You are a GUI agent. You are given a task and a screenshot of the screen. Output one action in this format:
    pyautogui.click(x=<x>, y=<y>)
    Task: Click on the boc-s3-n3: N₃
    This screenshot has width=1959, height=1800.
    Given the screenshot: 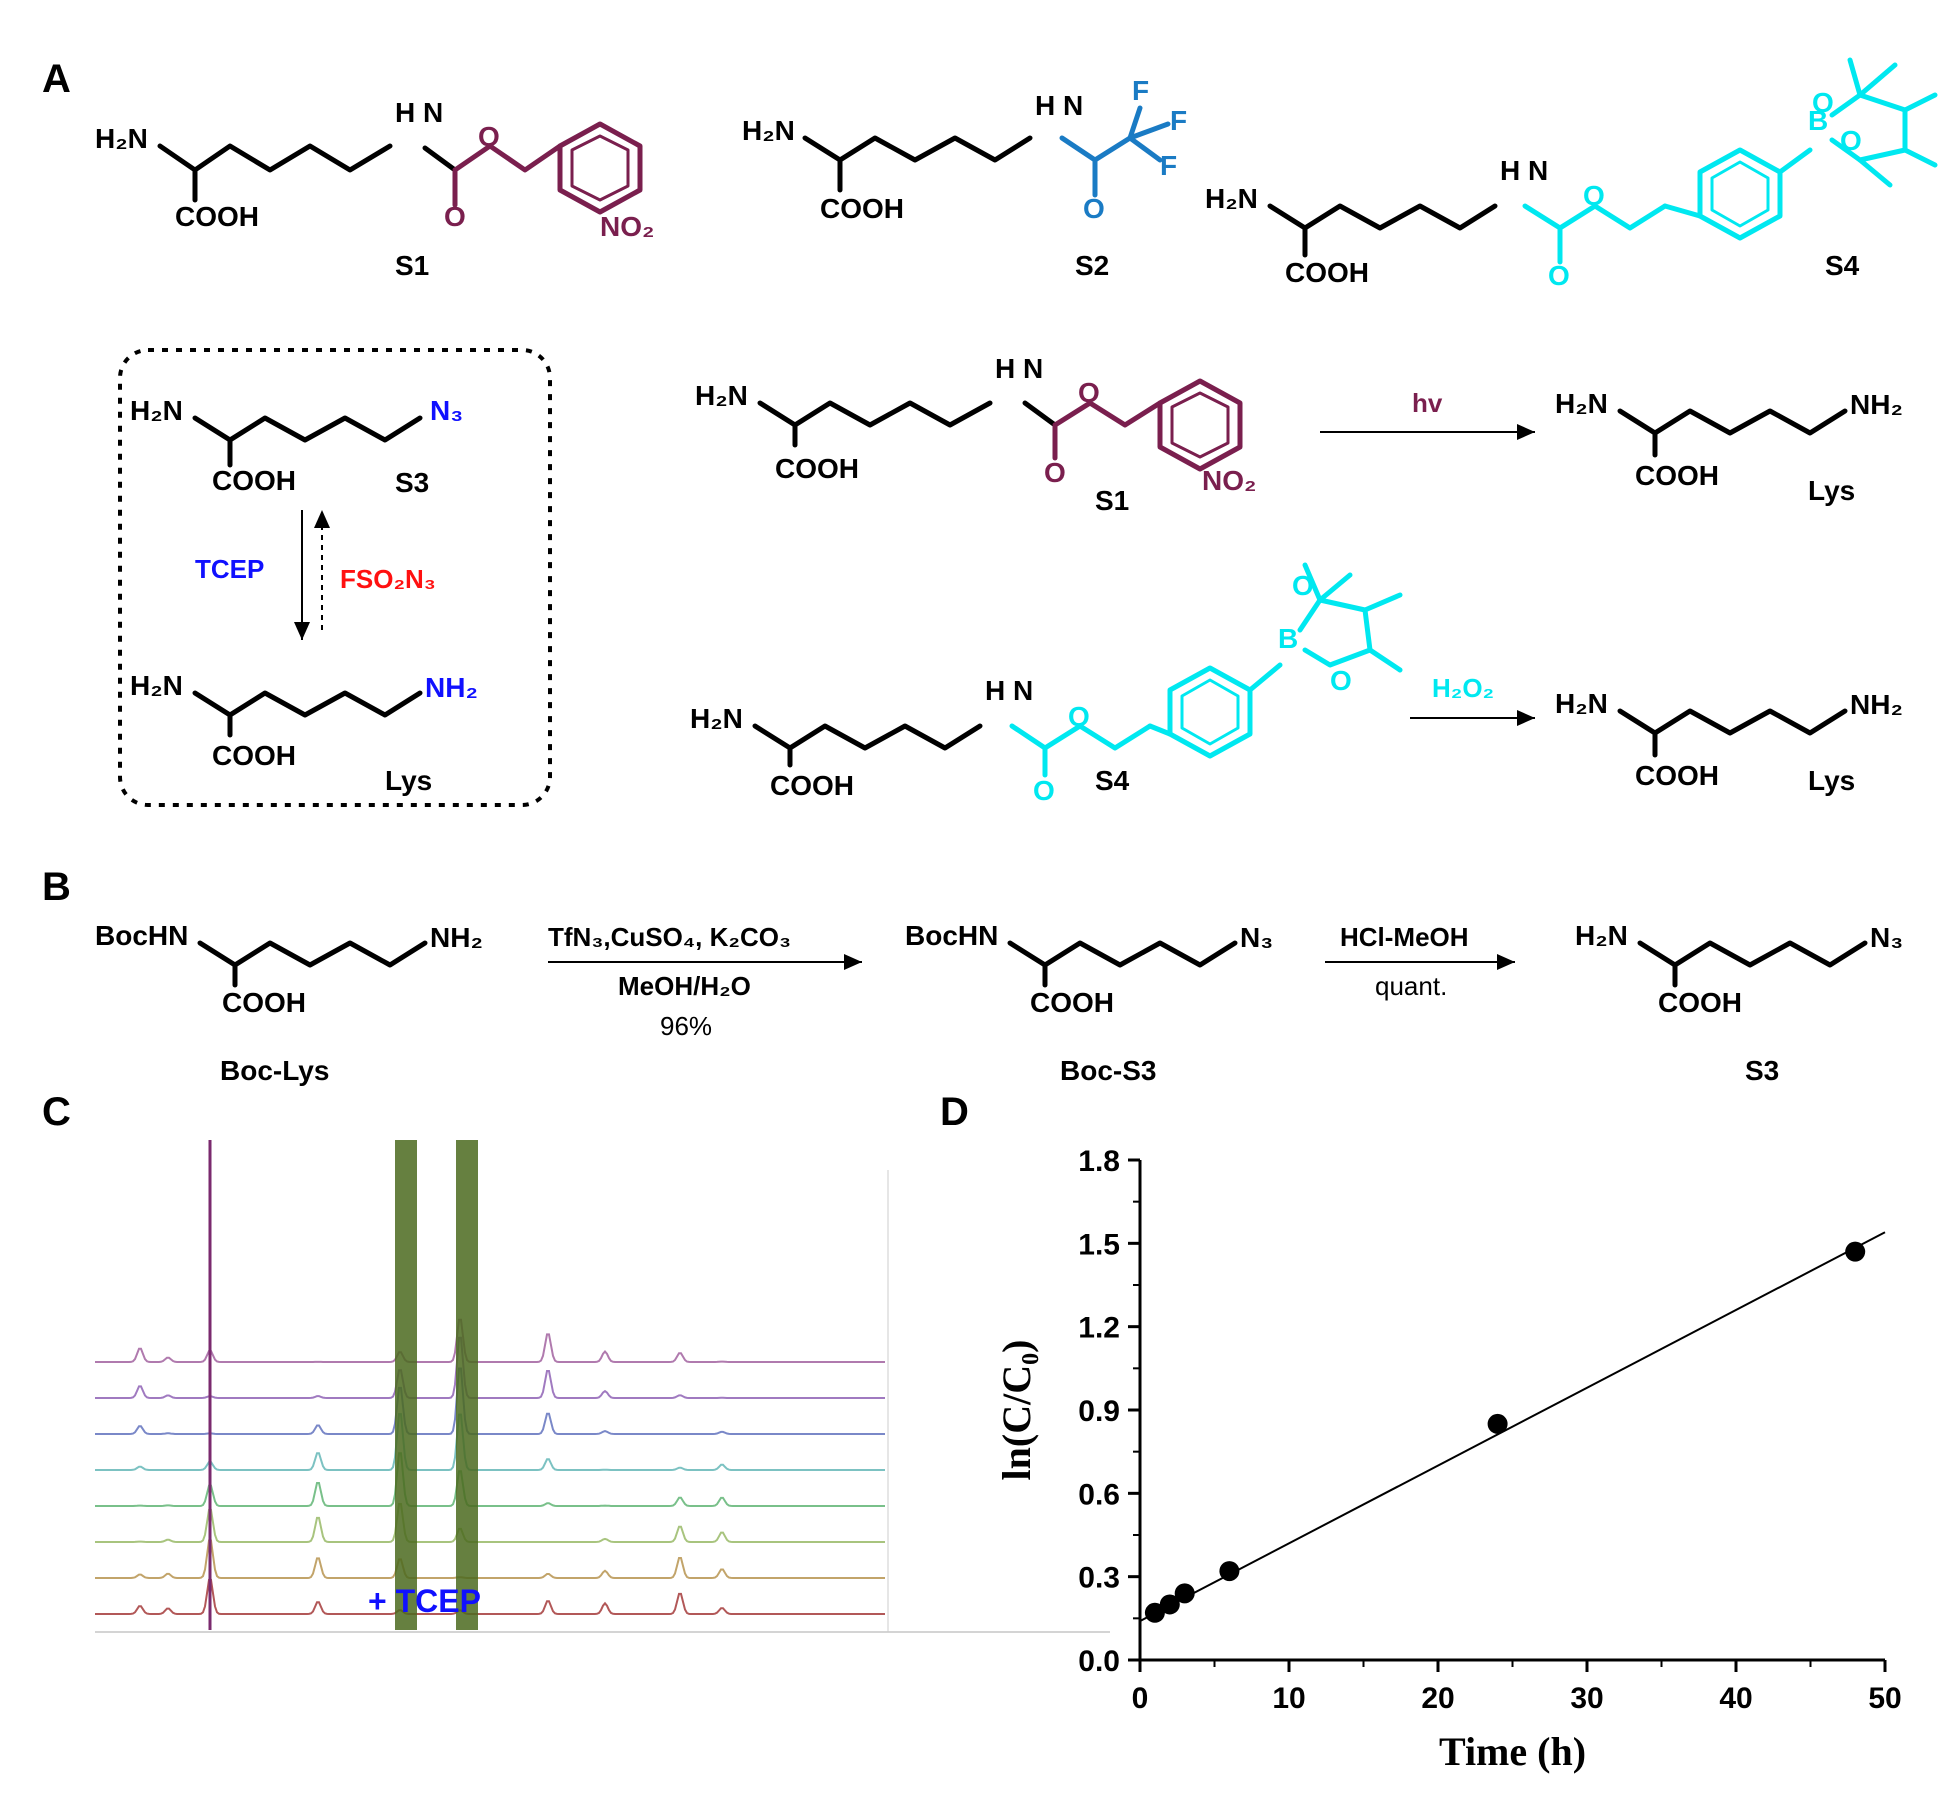 What is the action you would take?
    pyautogui.click(x=1256, y=937)
    